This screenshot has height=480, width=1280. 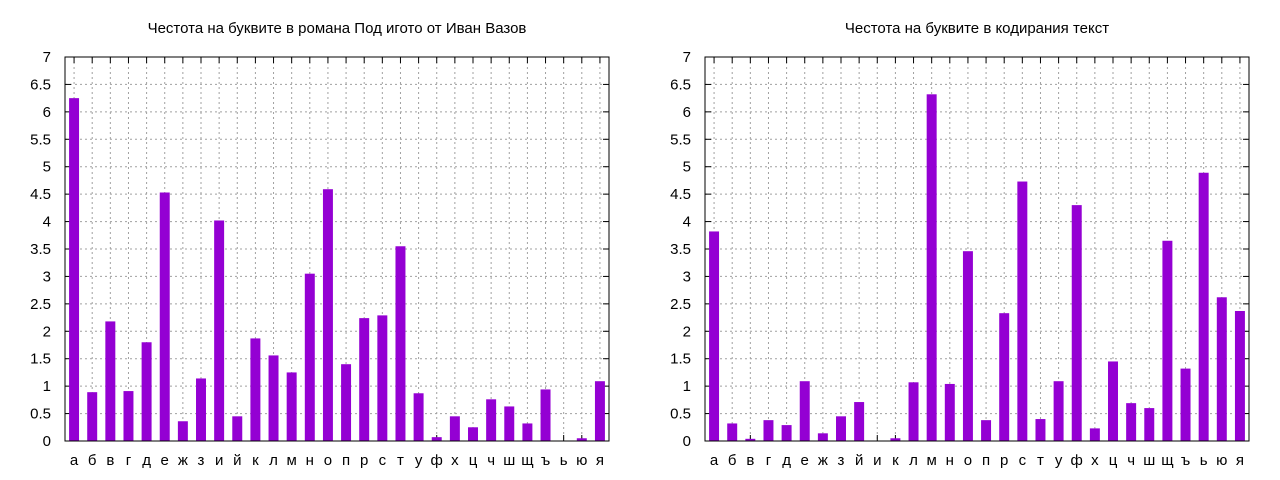 What do you see at coordinates (219, 460) in the screenshot?
I see `x-tick-label: и` at bounding box center [219, 460].